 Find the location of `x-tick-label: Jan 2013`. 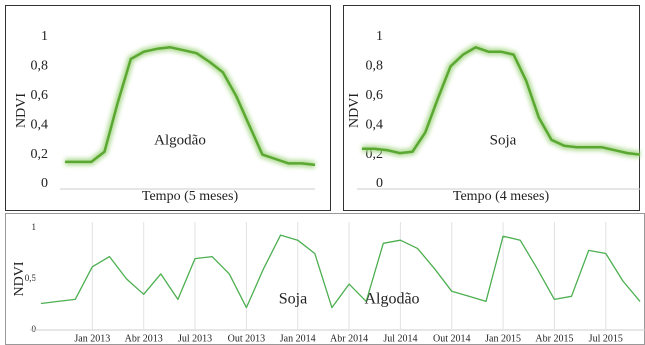

x-tick-label: Jan 2013 is located at coordinates (92, 338).